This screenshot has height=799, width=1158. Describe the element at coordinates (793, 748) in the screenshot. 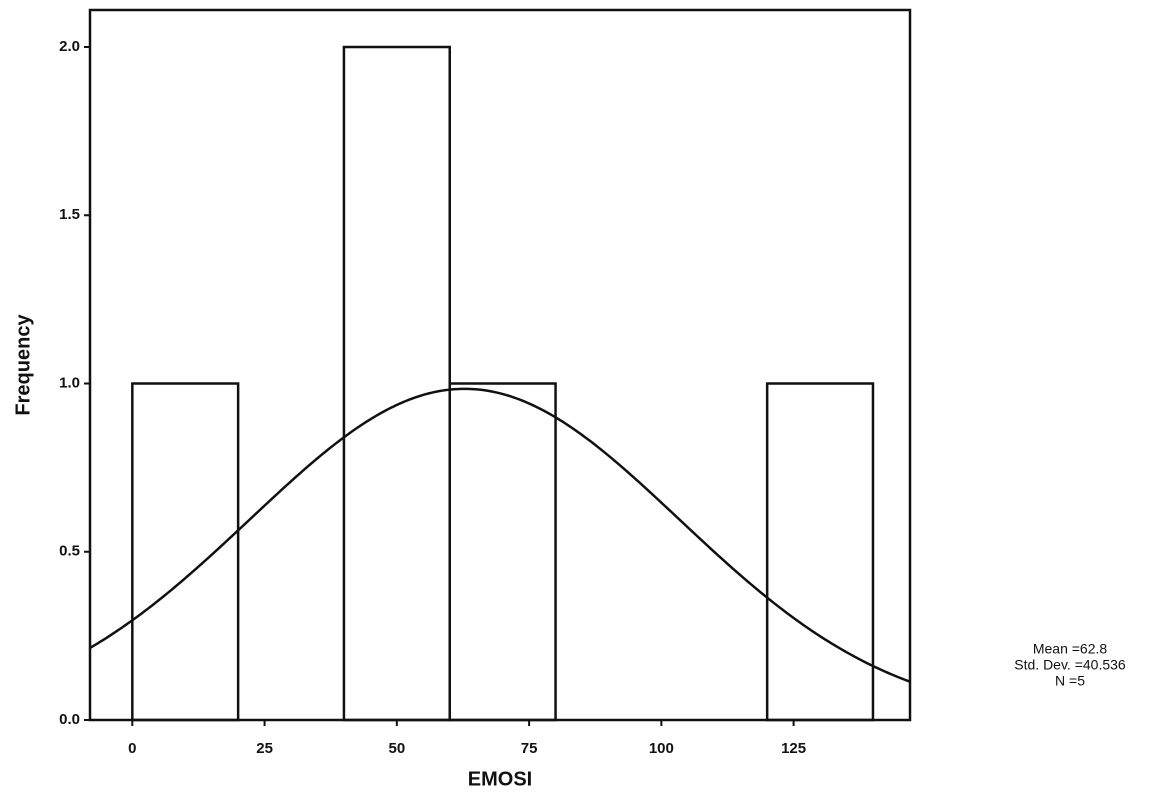

I see `x-tick-label: 125` at that location.